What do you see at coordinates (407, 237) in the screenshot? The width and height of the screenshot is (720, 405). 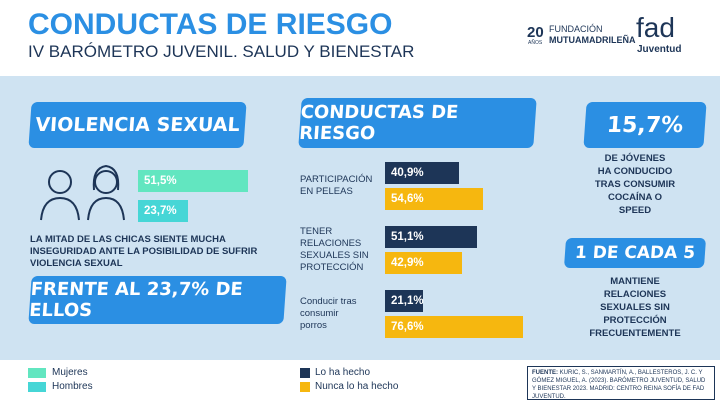 I see `value-label: 51,1%` at bounding box center [407, 237].